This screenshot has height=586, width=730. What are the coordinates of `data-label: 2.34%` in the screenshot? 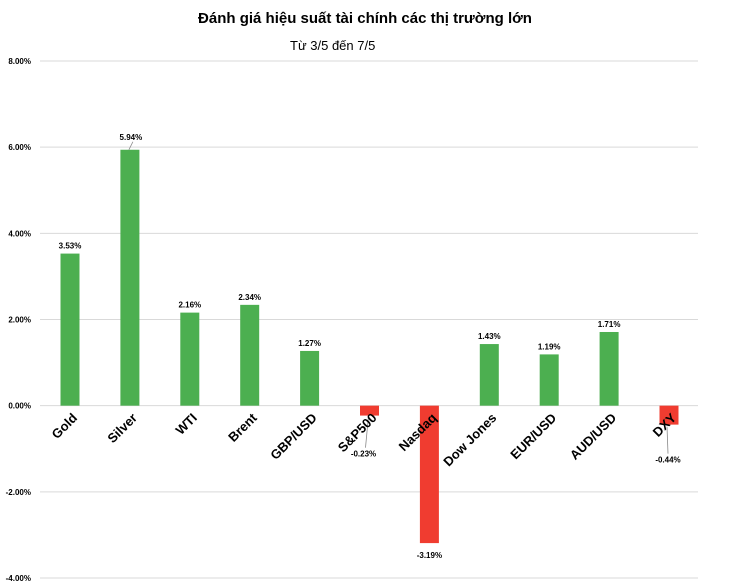 It's located at (249, 297).